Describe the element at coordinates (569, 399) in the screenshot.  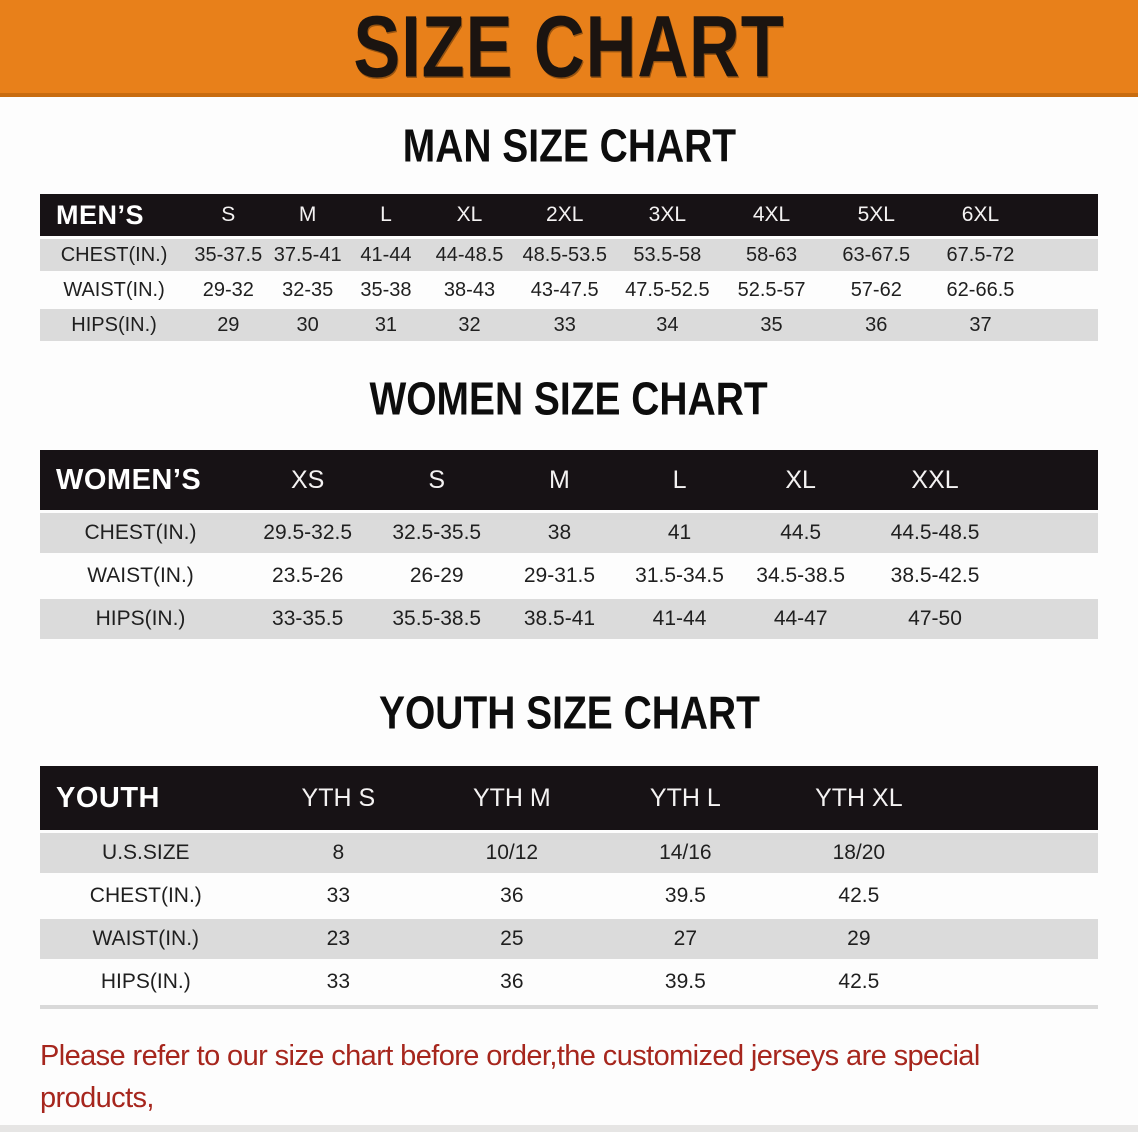
I see `women-section-heading: WOMEN SIZE CHART` at that location.